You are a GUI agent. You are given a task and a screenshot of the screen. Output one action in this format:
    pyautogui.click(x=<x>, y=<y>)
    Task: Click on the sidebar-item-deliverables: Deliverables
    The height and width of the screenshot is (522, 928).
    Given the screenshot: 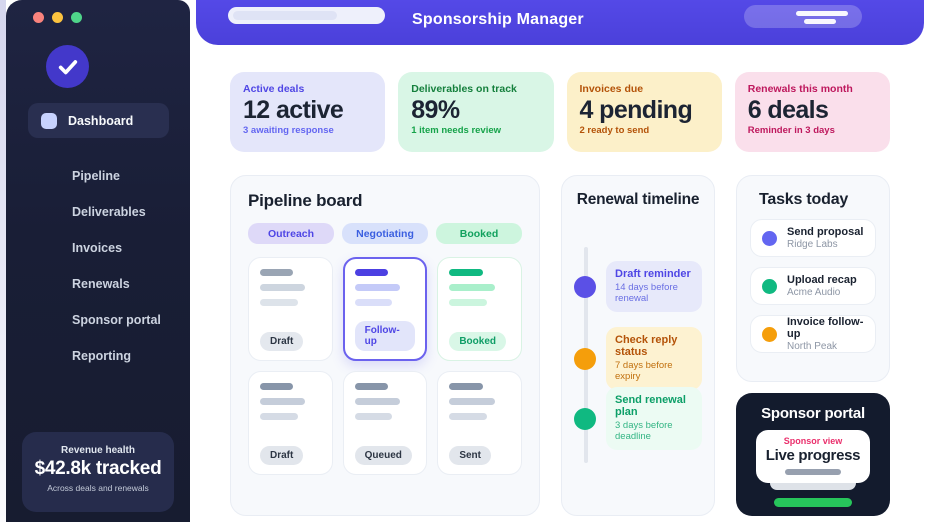 What is the action you would take?
    pyautogui.click(x=109, y=212)
    